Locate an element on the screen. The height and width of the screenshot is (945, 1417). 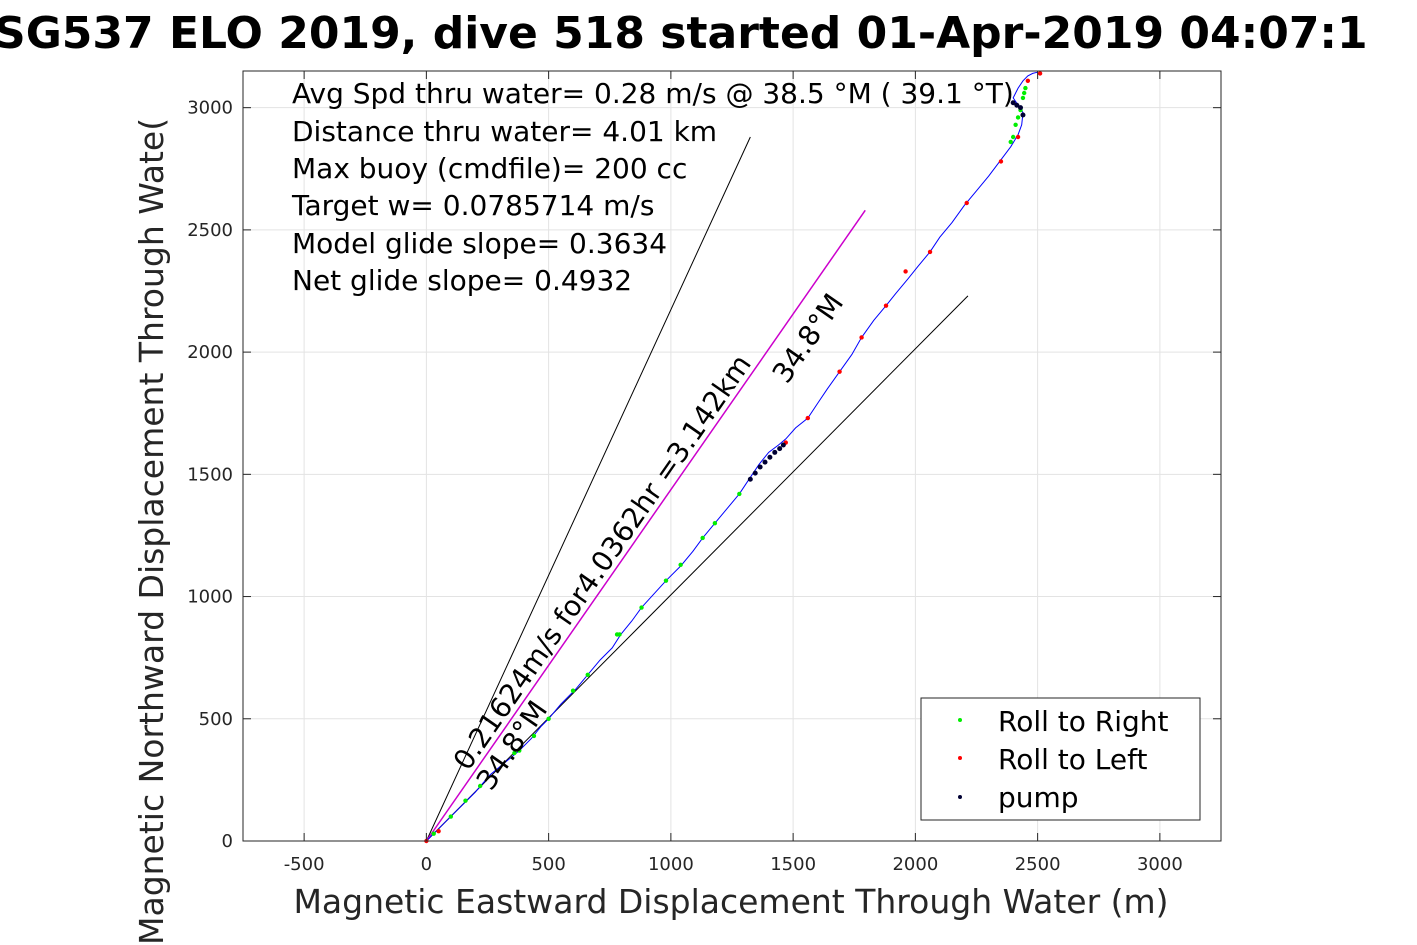
y-tick-label: 500 is located at coordinates (216, 719).